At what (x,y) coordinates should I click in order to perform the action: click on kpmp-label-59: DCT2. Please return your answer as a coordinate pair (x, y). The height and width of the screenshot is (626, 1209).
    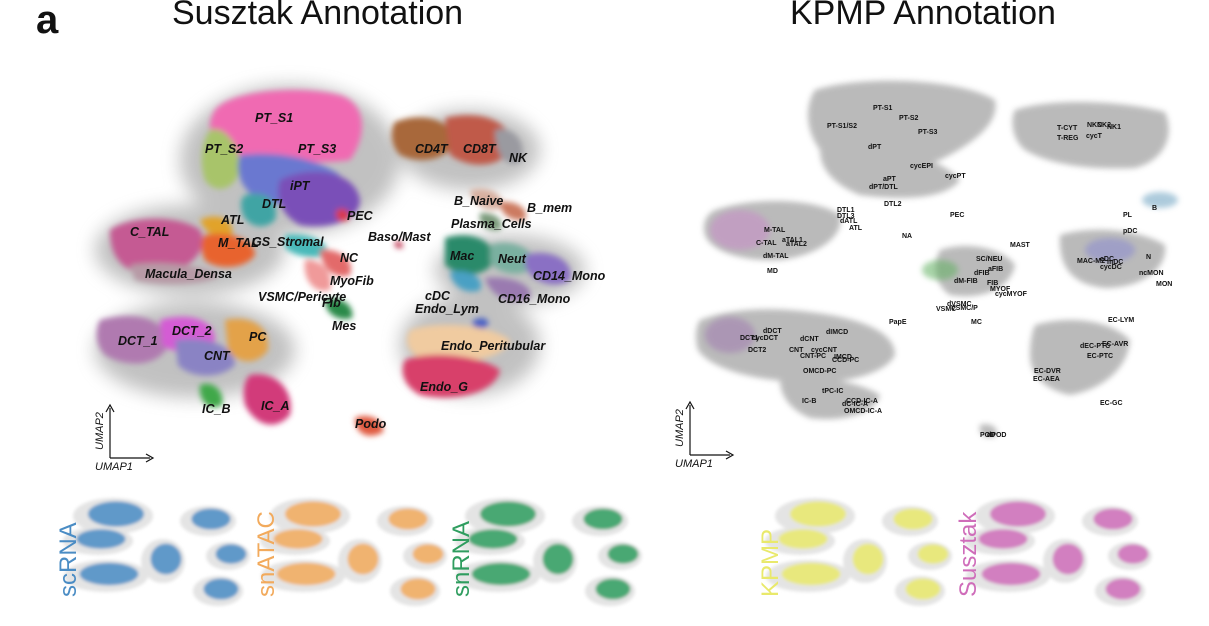
    Looking at the image, I should click on (757, 350).